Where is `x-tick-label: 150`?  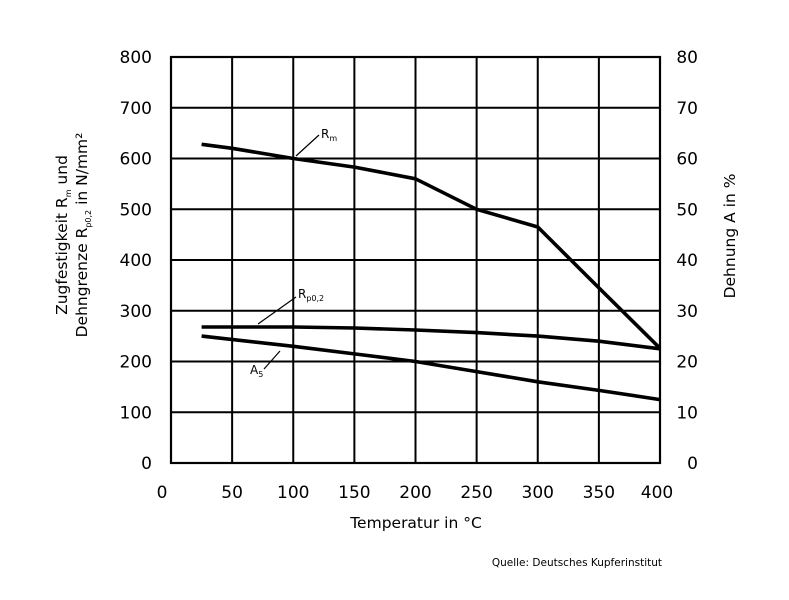 x-tick-label: 150 is located at coordinates (354, 493).